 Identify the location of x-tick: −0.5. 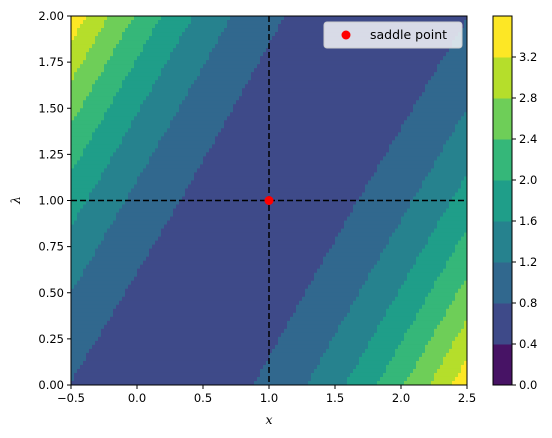
(71, 395).